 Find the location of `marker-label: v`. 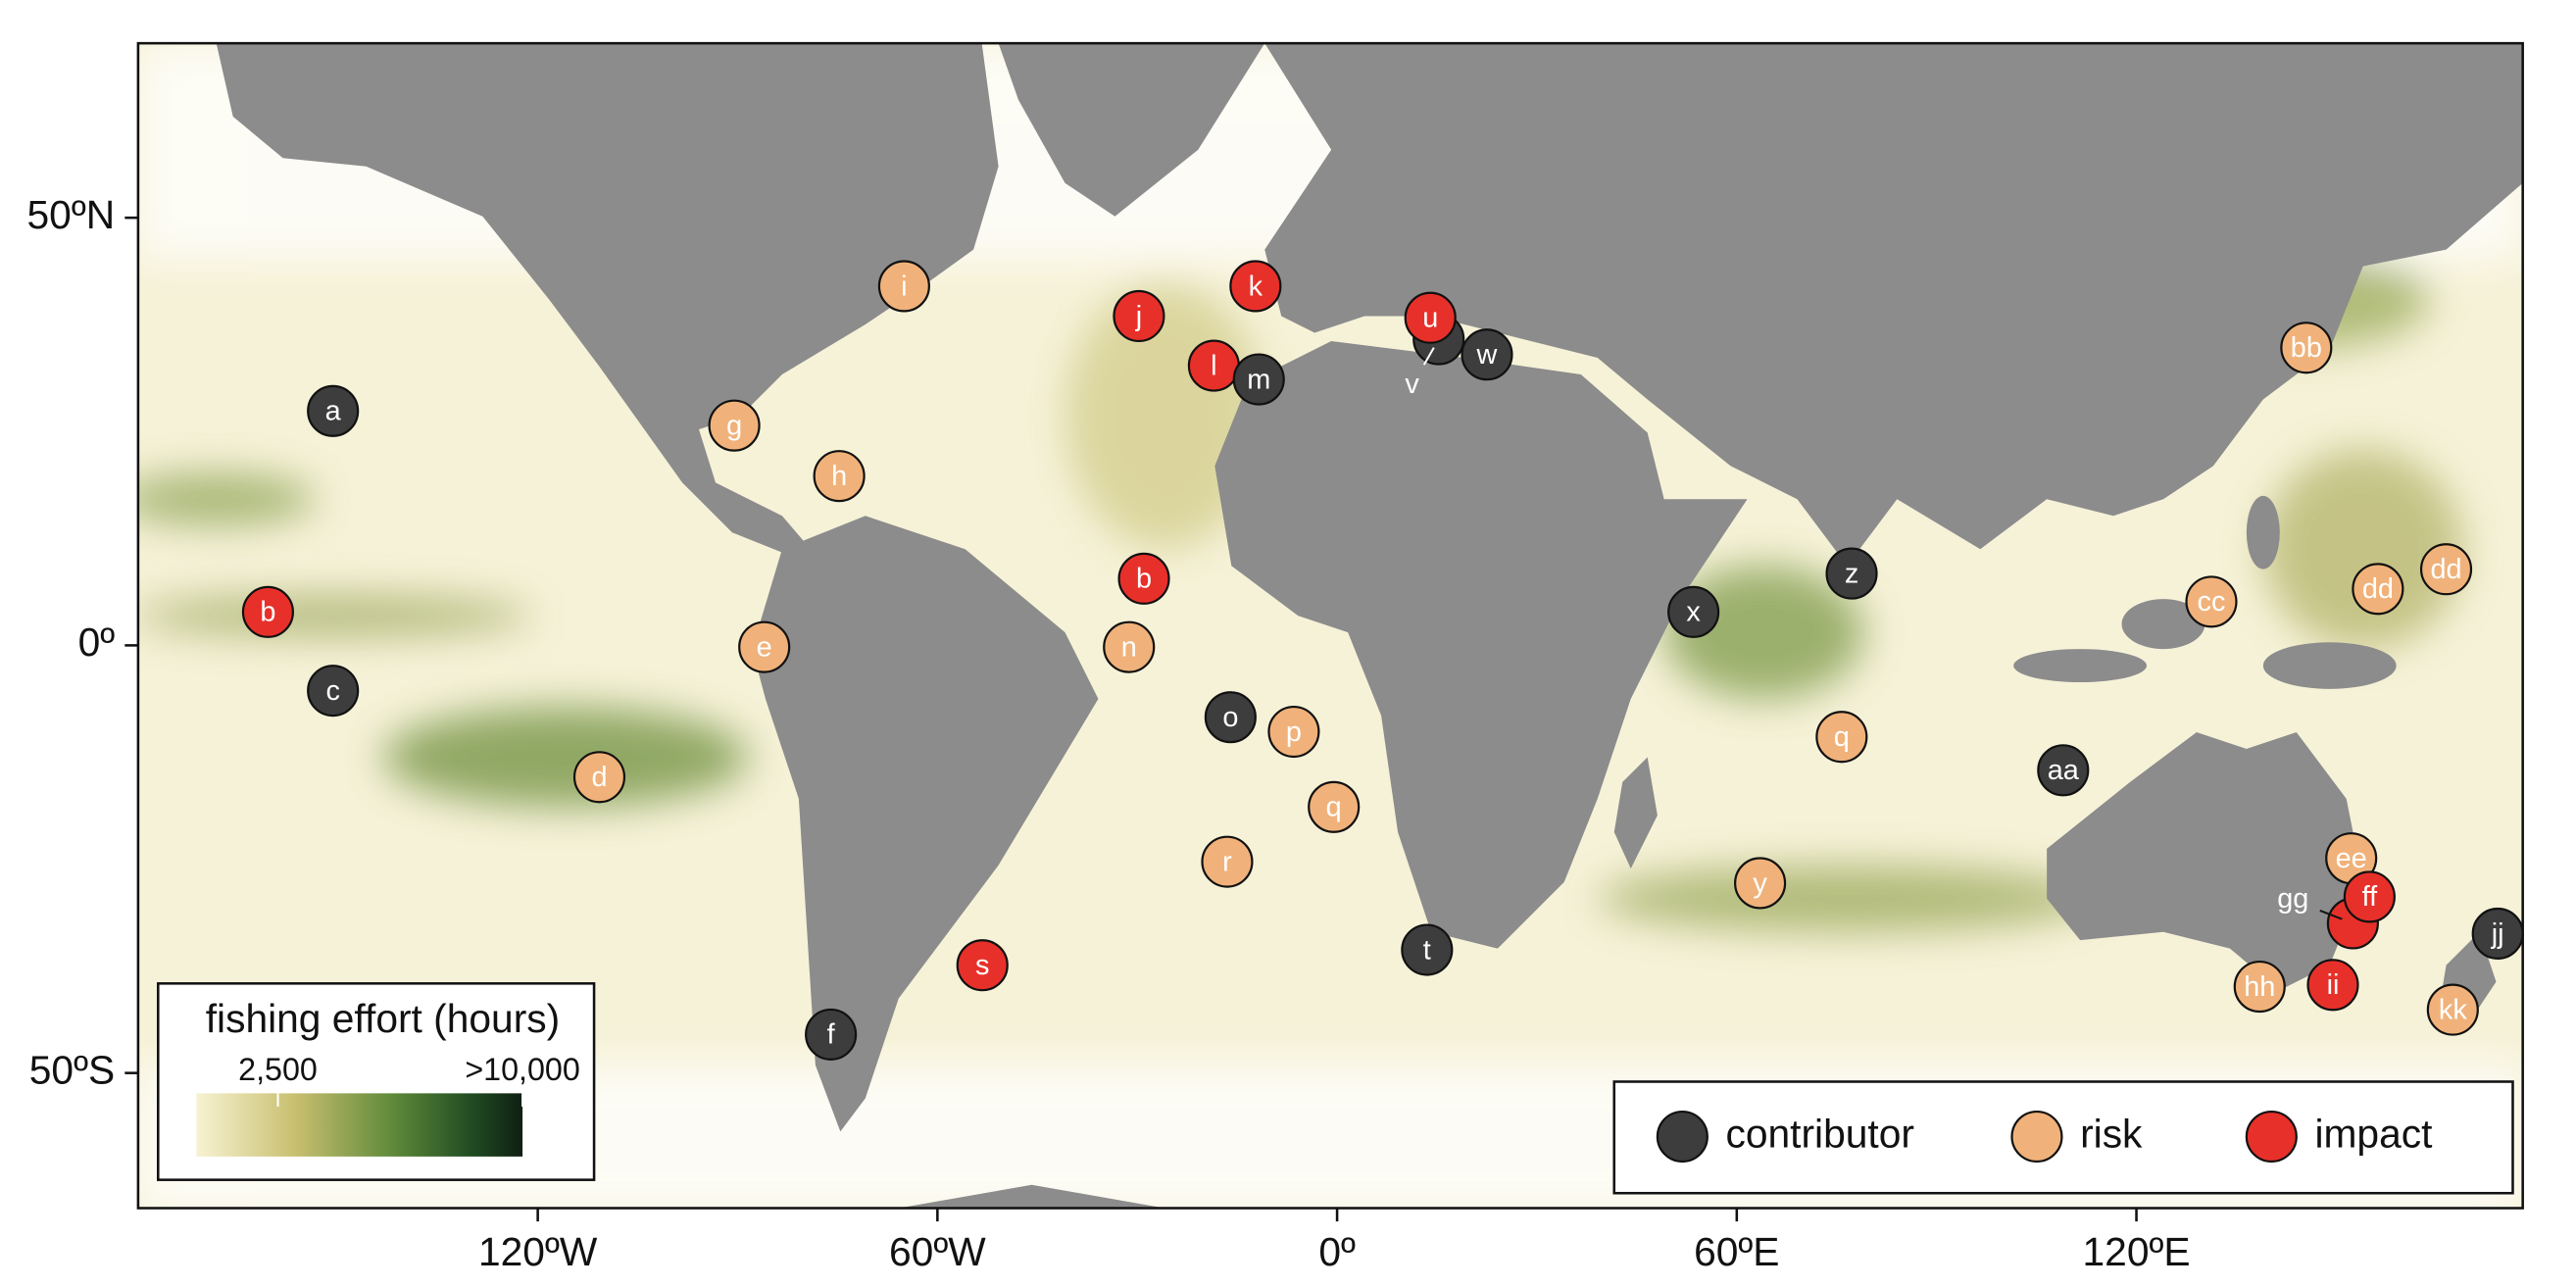

marker-label: v is located at coordinates (1412, 384).